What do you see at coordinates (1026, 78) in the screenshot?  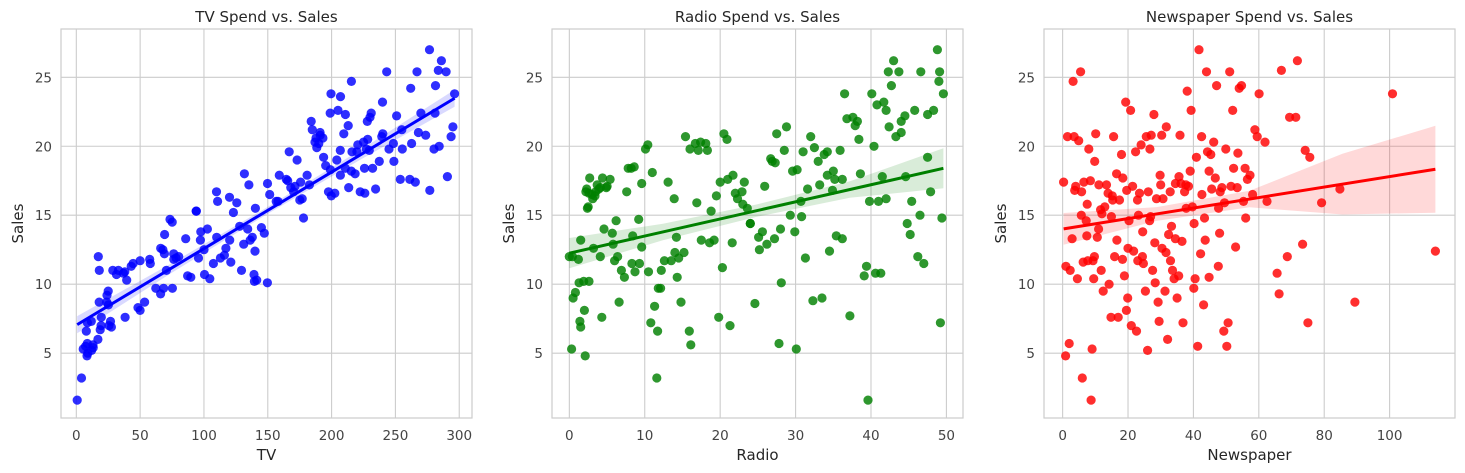 I see `y-tick-label: 25` at bounding box center [1026, 78].